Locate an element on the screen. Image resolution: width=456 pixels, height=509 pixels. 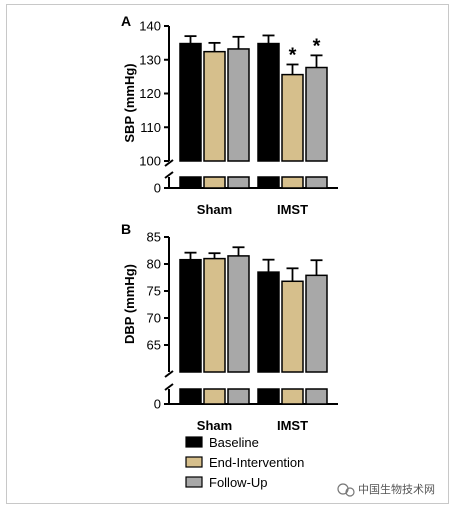
y-tick-label: 140 is located at coordinates (150, 26).